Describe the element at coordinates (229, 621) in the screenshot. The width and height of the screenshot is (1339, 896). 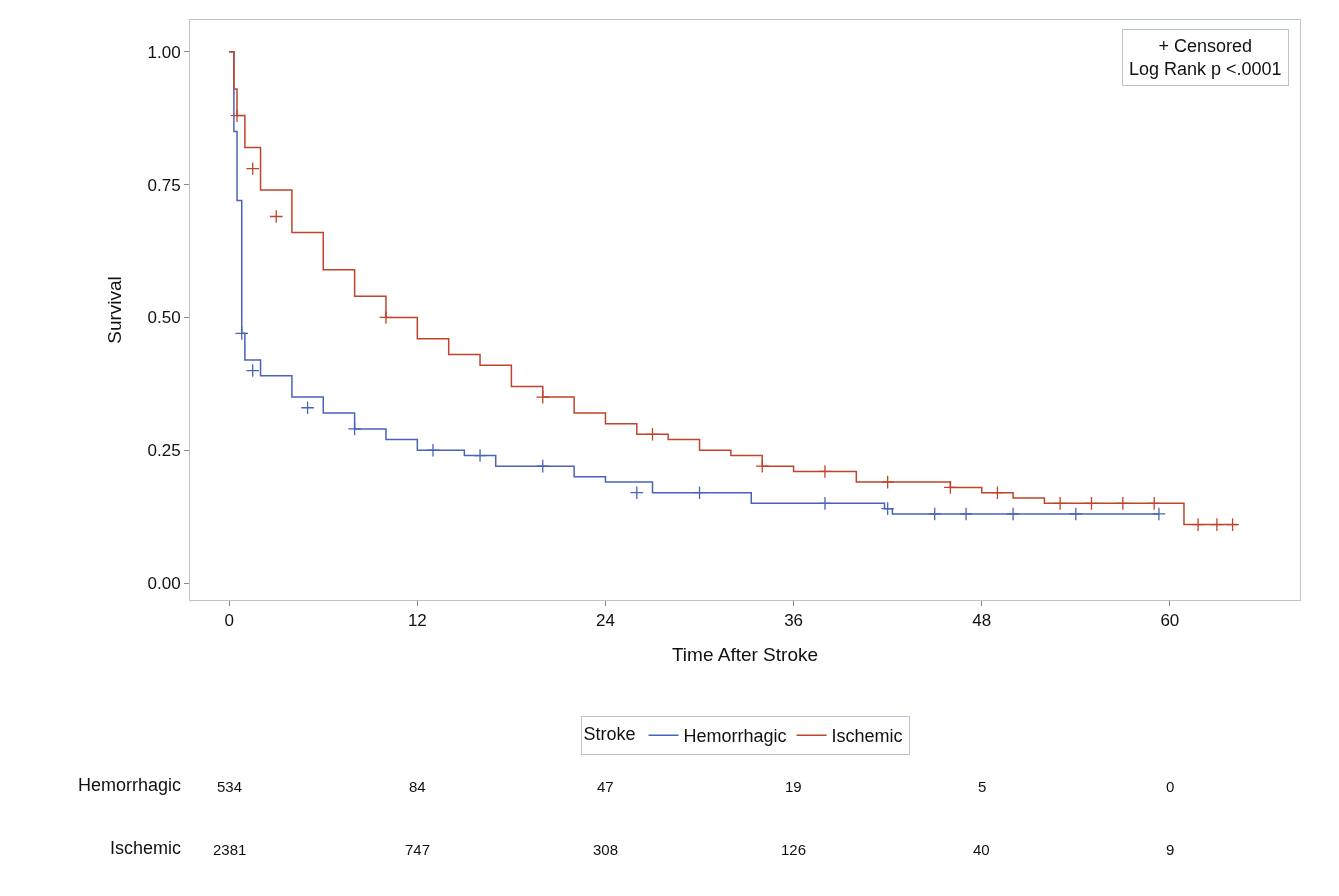
I see `x-tick-label: 0` at that location.